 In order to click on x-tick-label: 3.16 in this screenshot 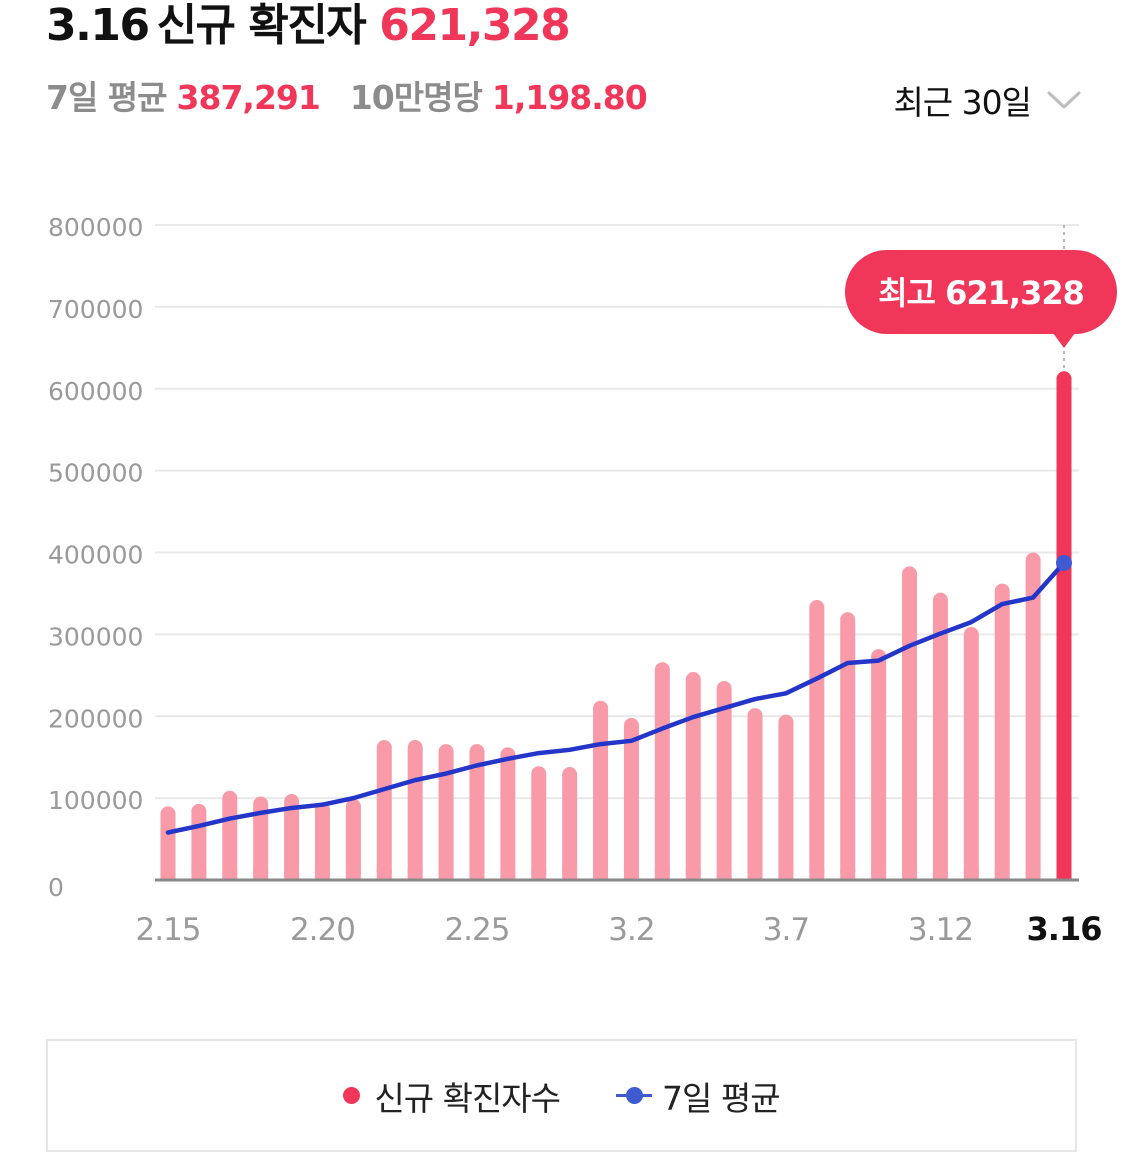, I will do `click(1064, 929)`.